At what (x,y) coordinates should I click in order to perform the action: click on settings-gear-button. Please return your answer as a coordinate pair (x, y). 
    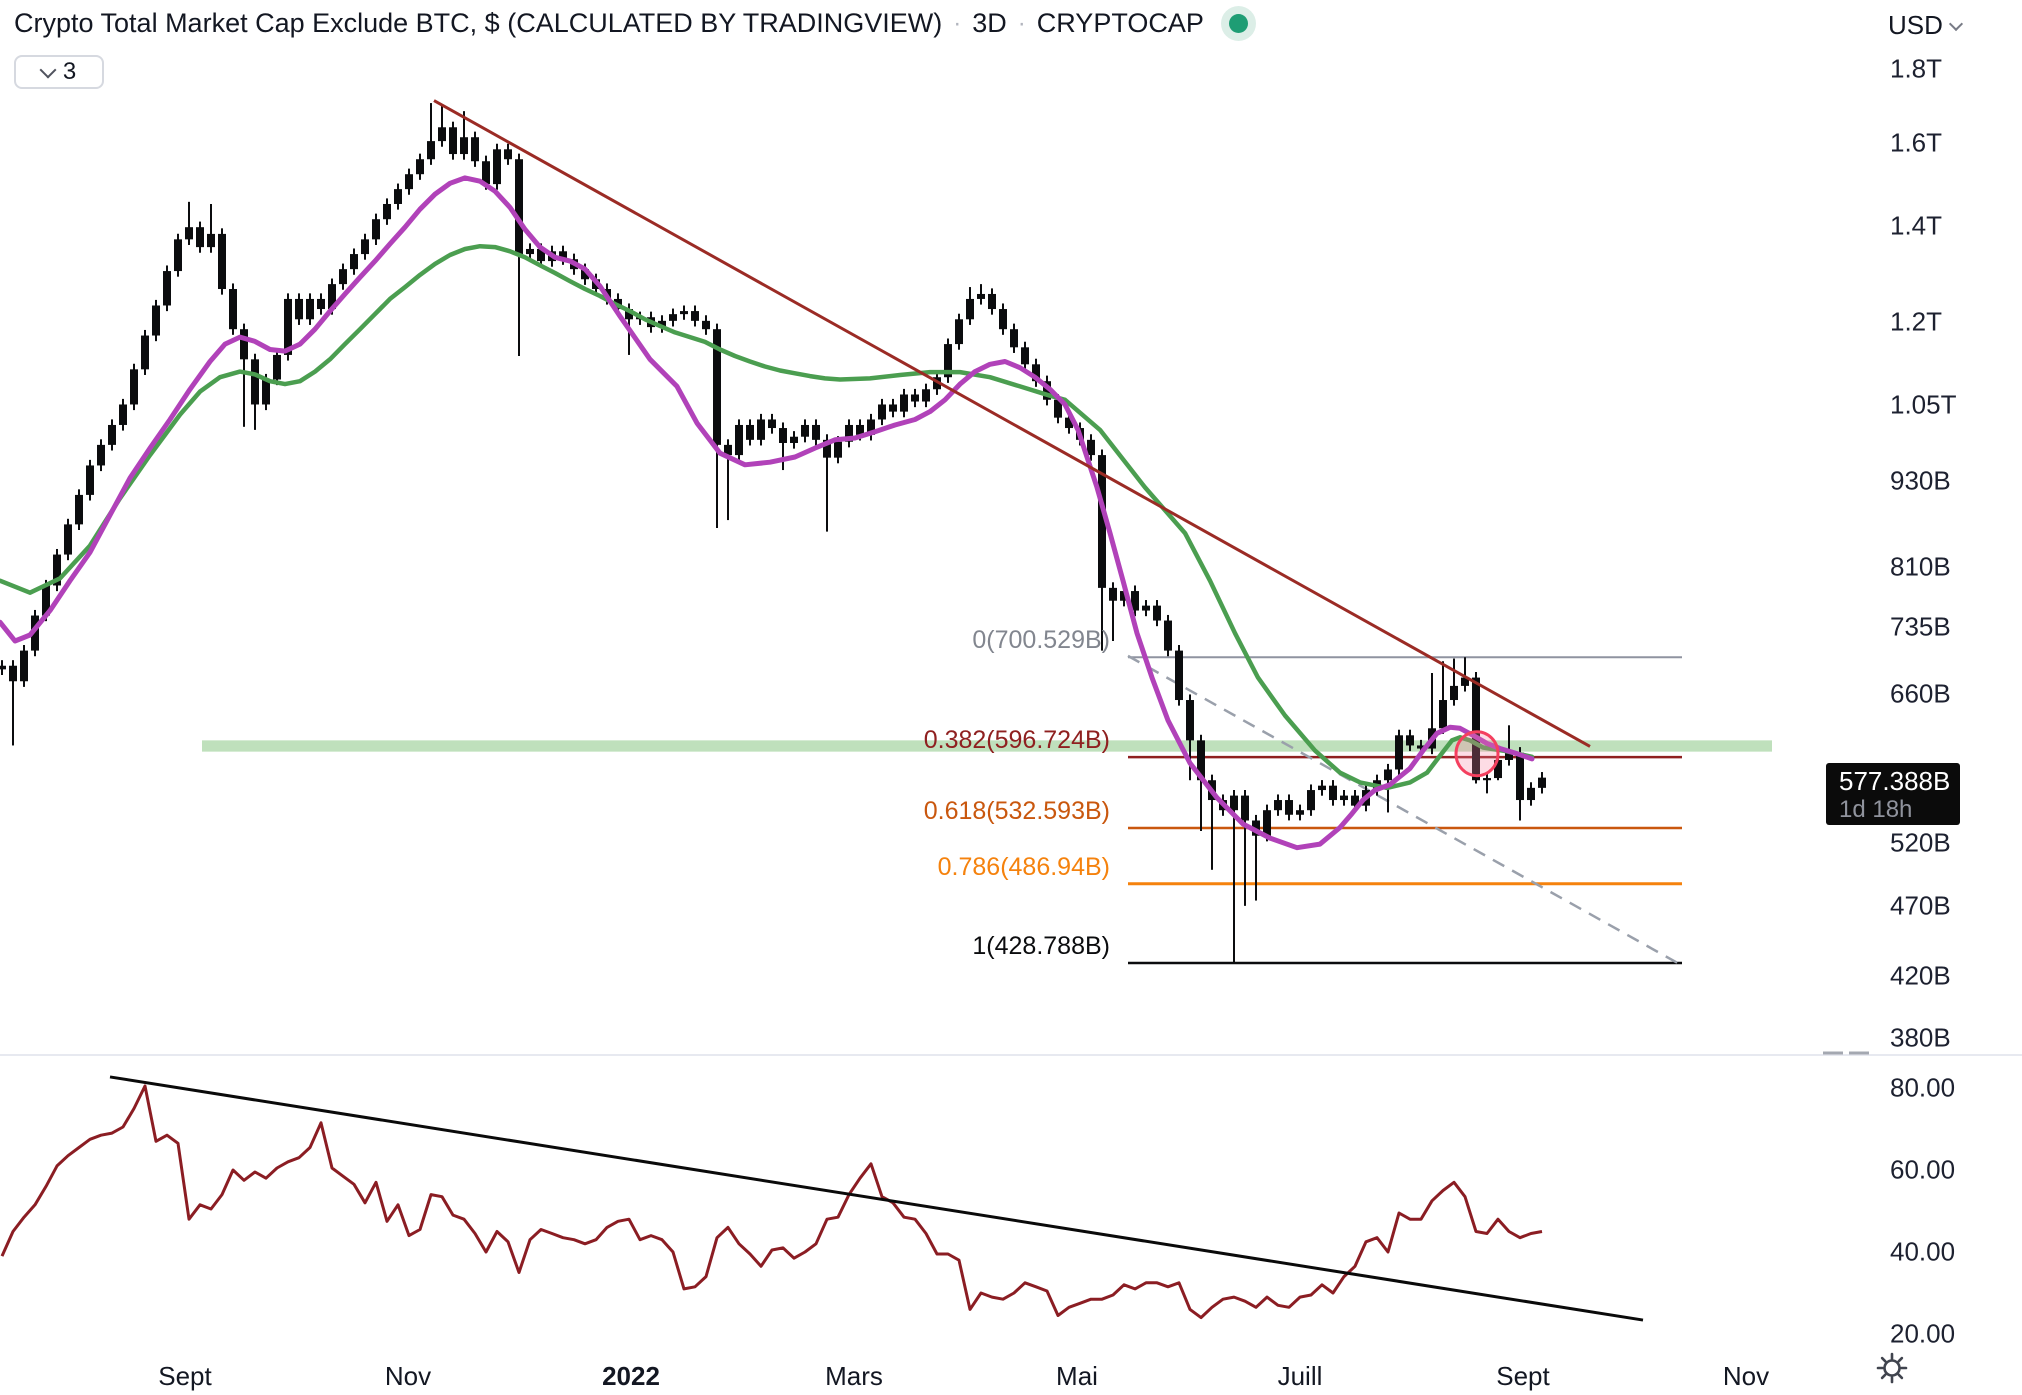
    Looking at the image, I should click on (1896, 1371).